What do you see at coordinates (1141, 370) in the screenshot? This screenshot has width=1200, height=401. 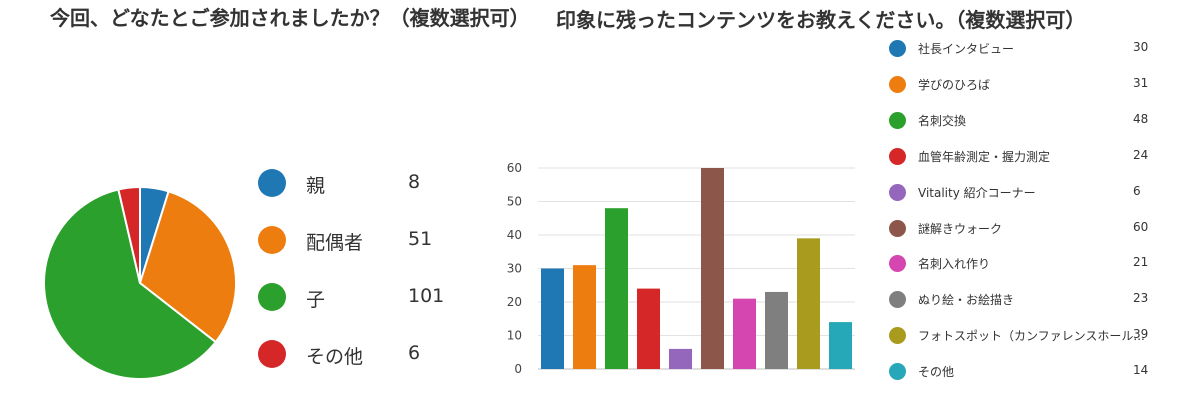 I see `bar-legend-value: 14` at bounding box center [1141, 370].